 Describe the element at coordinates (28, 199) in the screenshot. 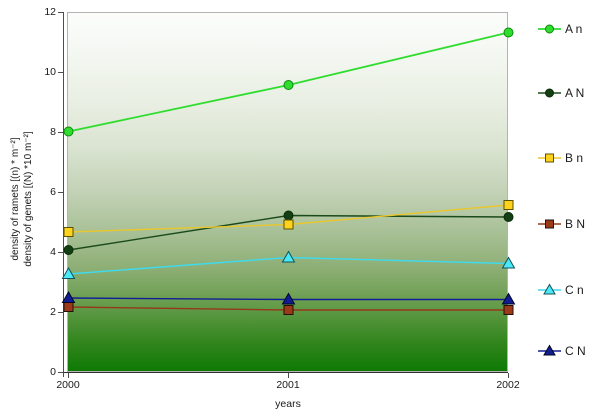

I see `y-axis-title-line2: density of genets [(N) *10 m⁻²]` at that location.